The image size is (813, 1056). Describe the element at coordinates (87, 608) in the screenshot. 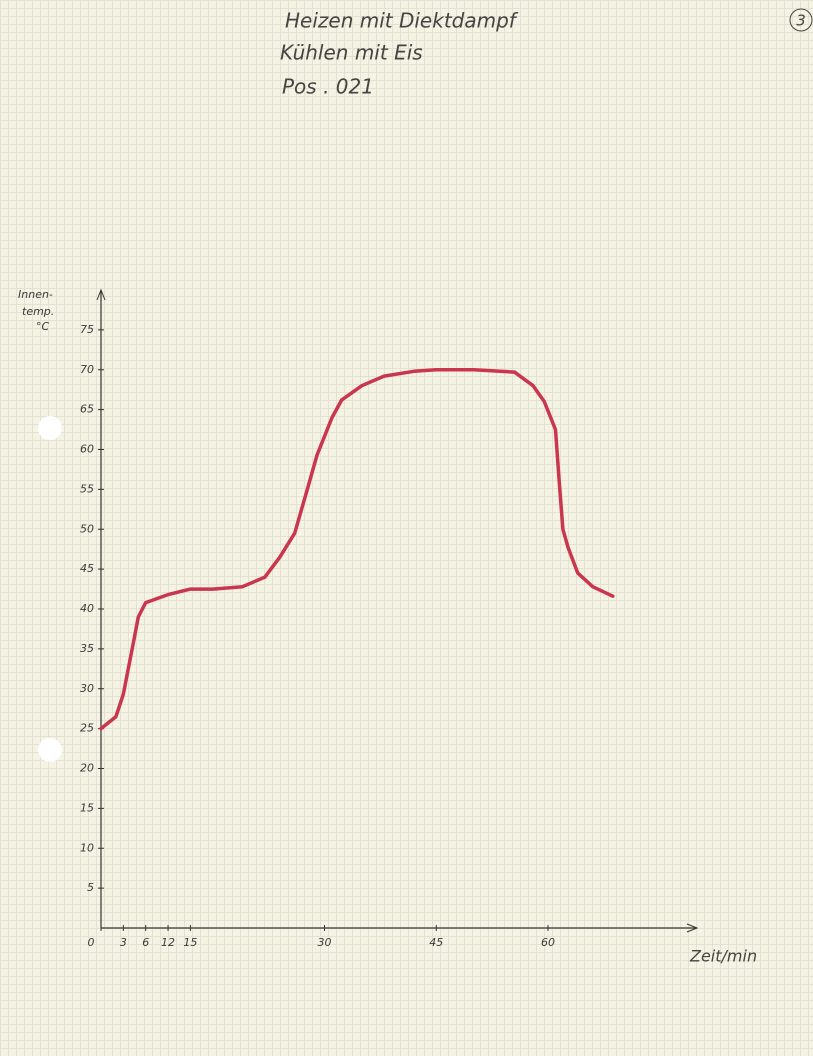

I see `y-tick-label: 40` at that location.